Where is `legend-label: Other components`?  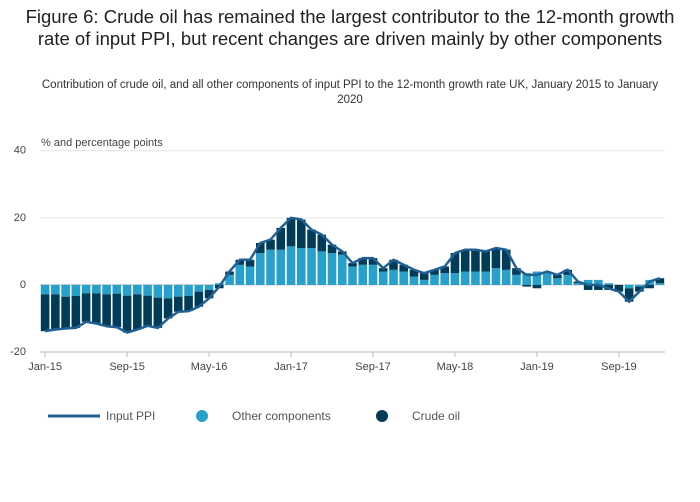
legend-label: Other components is located at coordinates (281, 416).